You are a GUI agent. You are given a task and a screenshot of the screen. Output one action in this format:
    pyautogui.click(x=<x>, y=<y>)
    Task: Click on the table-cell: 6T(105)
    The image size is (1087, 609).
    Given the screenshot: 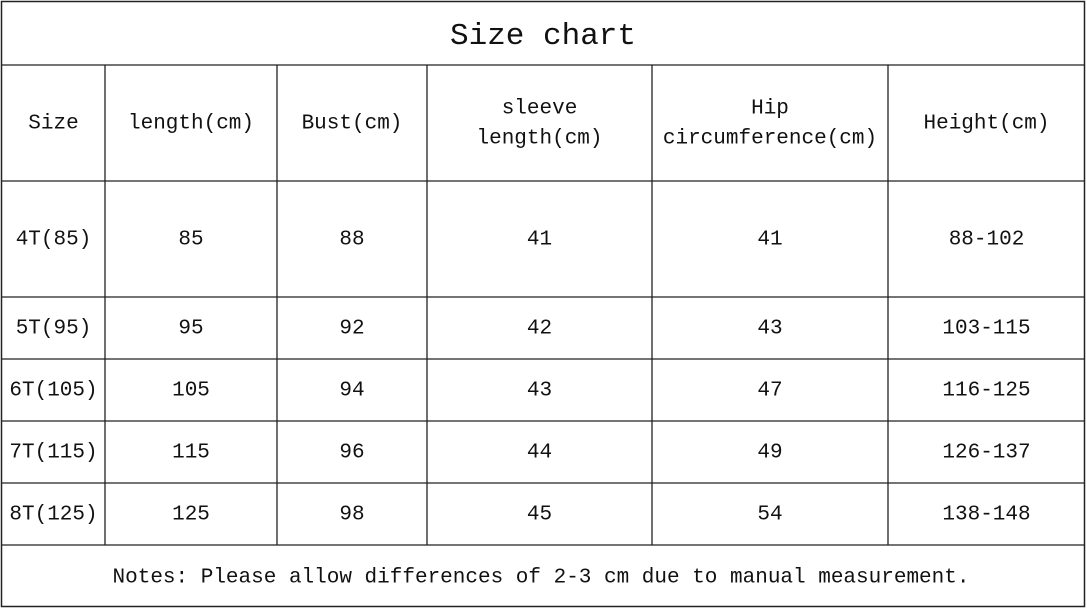 What is the action you would take?
    pyautogui.click(x=53, y=391)
    